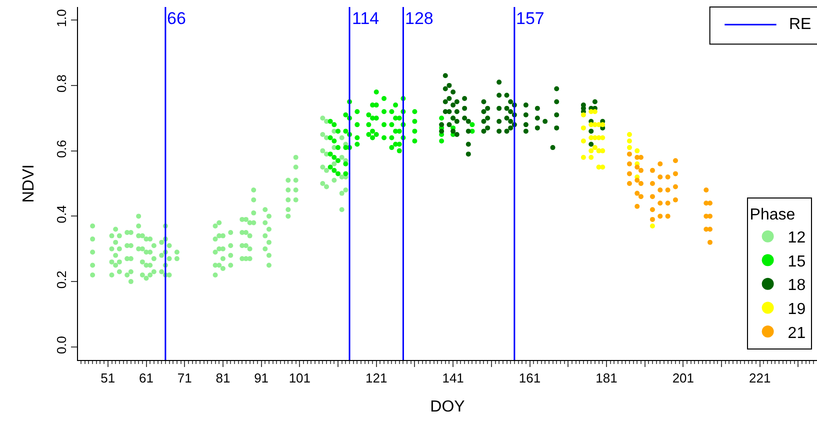 This screenshot has width=817, height=427. I want to click on x-tick-label: 81, so click(223, 378).